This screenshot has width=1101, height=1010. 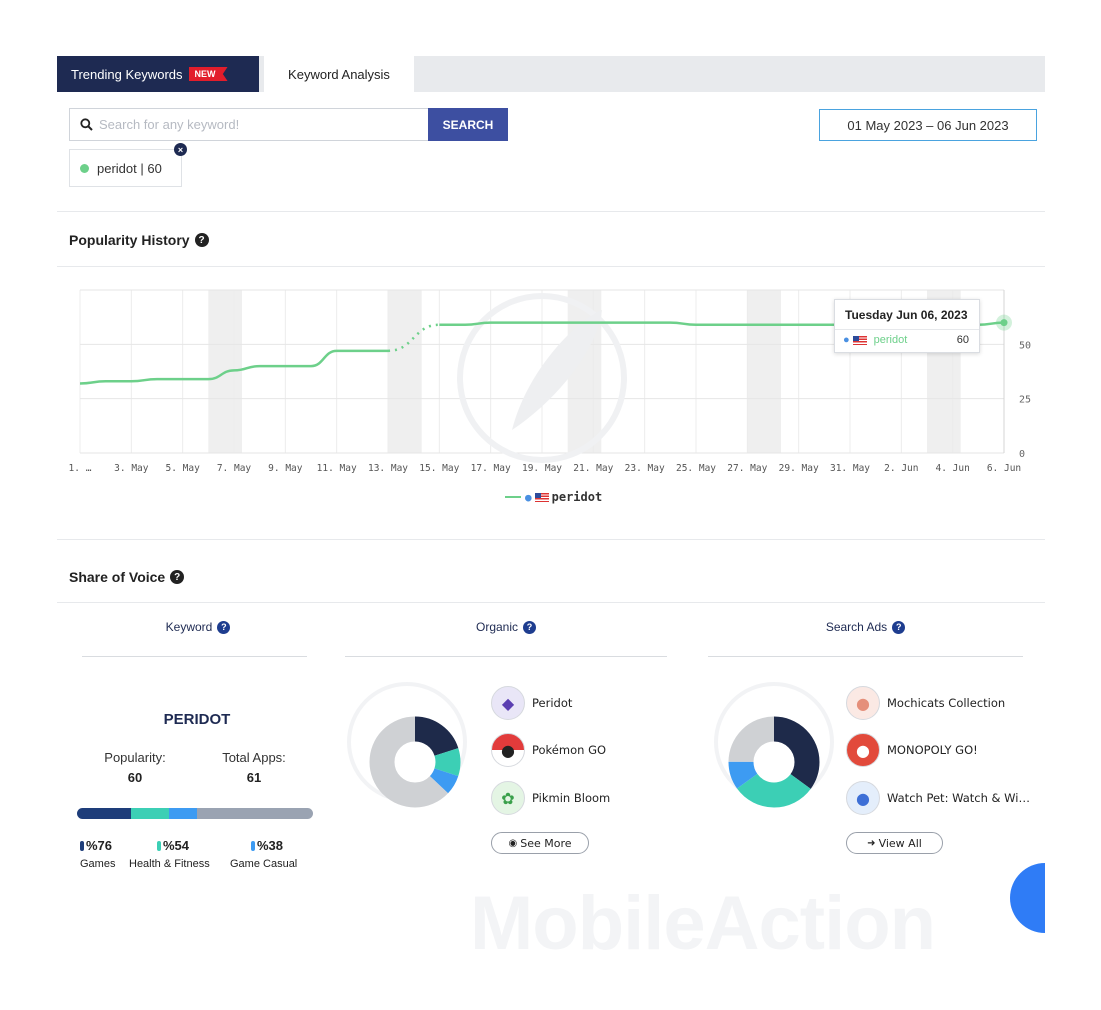 I want to click on see-more-label: See More, so click(x=546, y=843).